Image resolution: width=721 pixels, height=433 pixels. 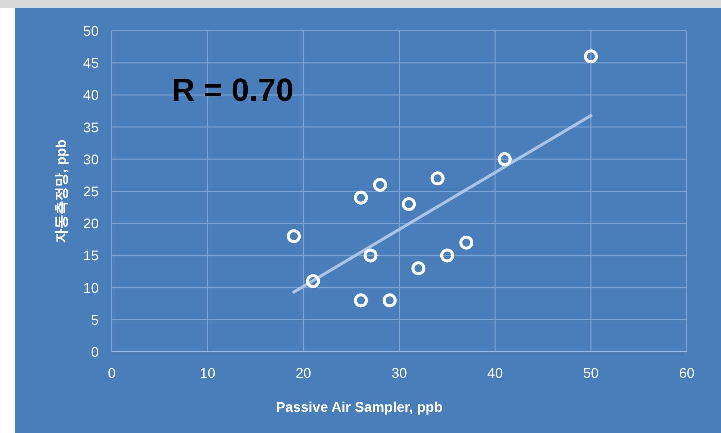 I want to click on y-tick-label: 35, so click(x=91, y=127).